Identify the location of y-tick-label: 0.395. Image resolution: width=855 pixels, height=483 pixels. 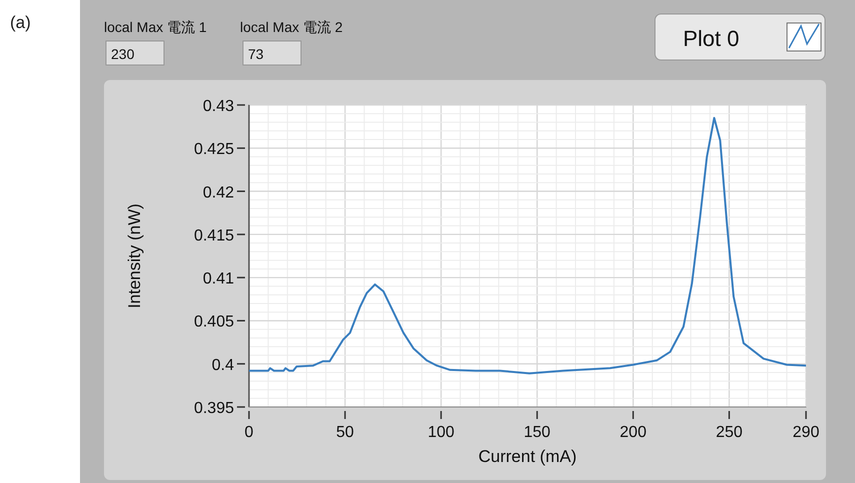
(214, 408).